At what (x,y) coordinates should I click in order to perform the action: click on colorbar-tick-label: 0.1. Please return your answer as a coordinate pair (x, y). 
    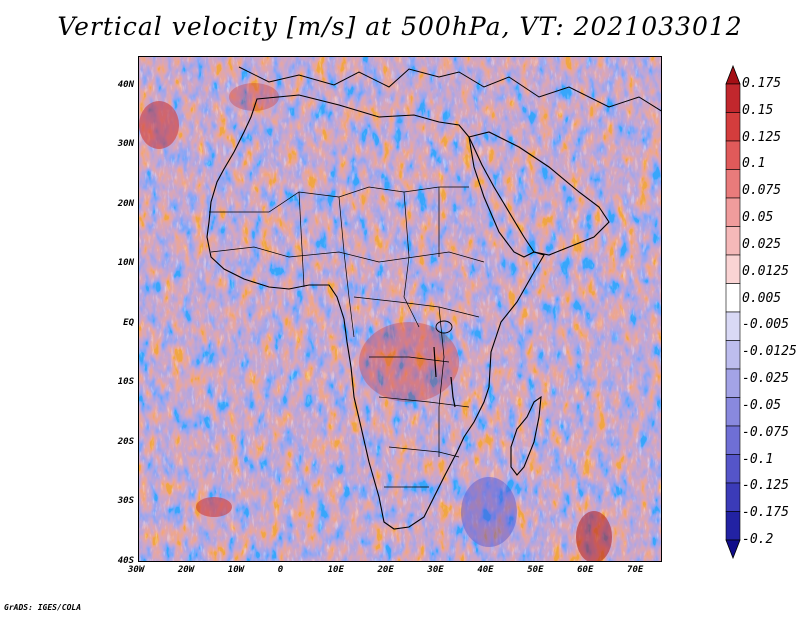
    Looking at the image, I should click on (754, 164).